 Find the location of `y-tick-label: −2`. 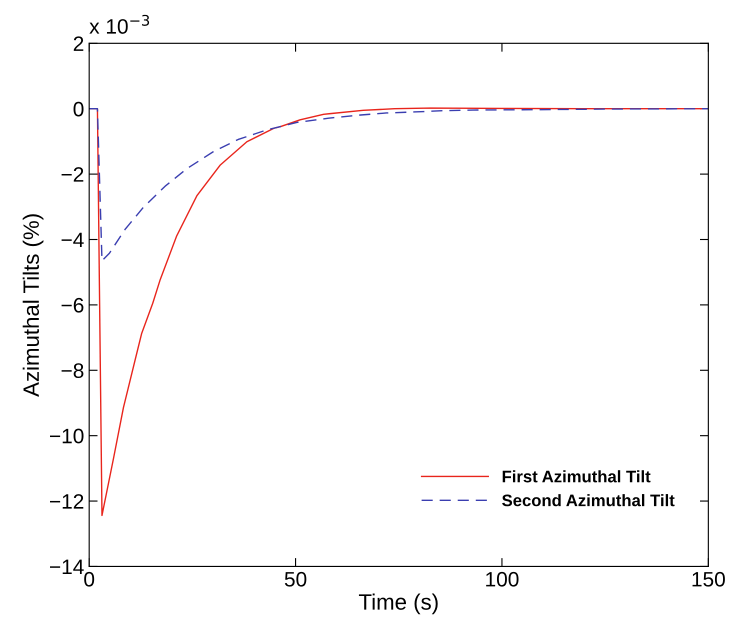

y-tick-label: −2 is located at coordinates (73, 174).